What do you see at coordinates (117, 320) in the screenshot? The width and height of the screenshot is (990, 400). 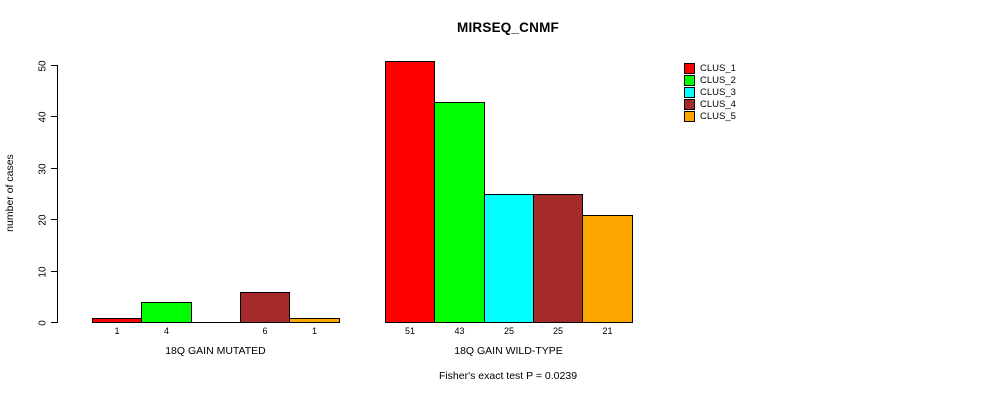 I see `bar-clus_1-group1` at bounding box center [117, 320].